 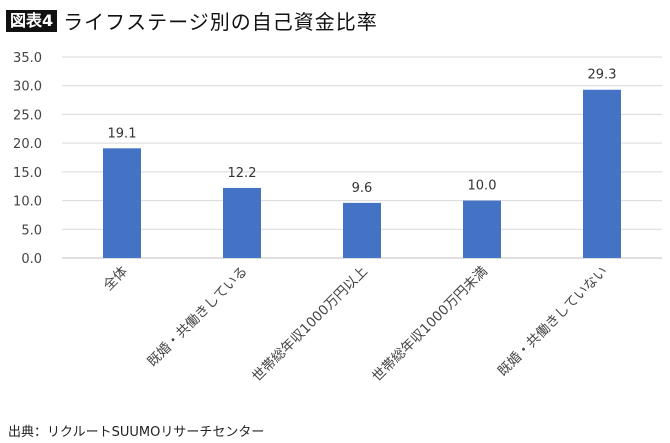 What do you see at coordinates (27, 173) in the screenshot?
I see `y-tick-label: 15.0` at bounding box center [27, 173].